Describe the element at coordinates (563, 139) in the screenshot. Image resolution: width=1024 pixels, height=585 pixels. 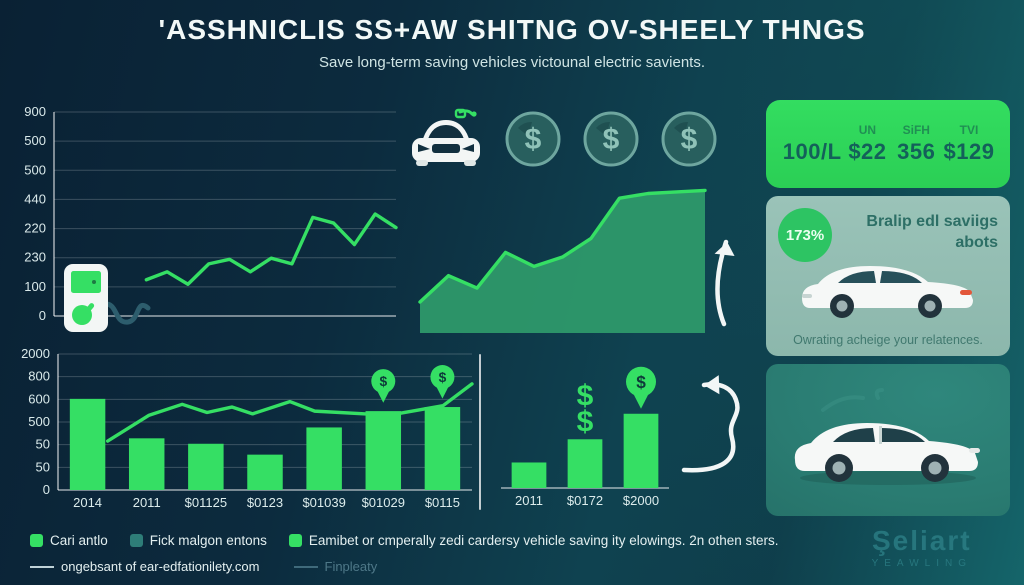
I see `icons-row: $ $ $` at that location.